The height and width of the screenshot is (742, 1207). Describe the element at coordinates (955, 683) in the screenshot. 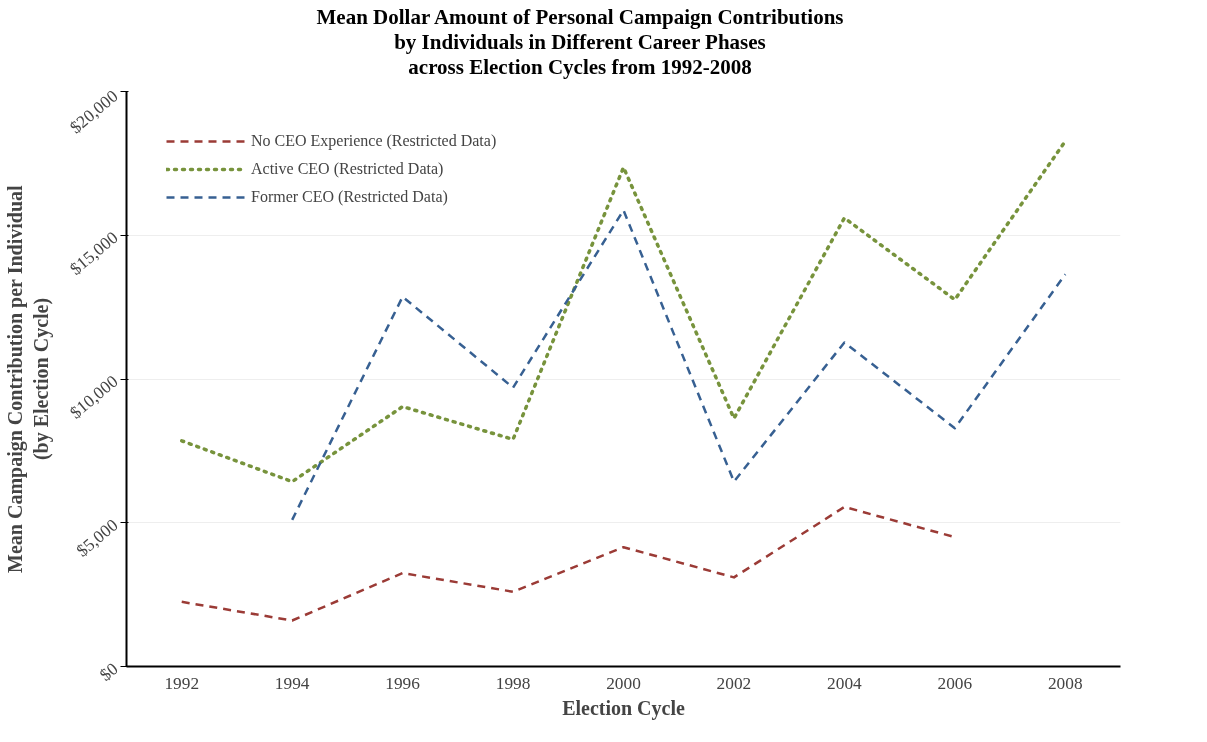

I see `x-tick-label: 2006` at that location.